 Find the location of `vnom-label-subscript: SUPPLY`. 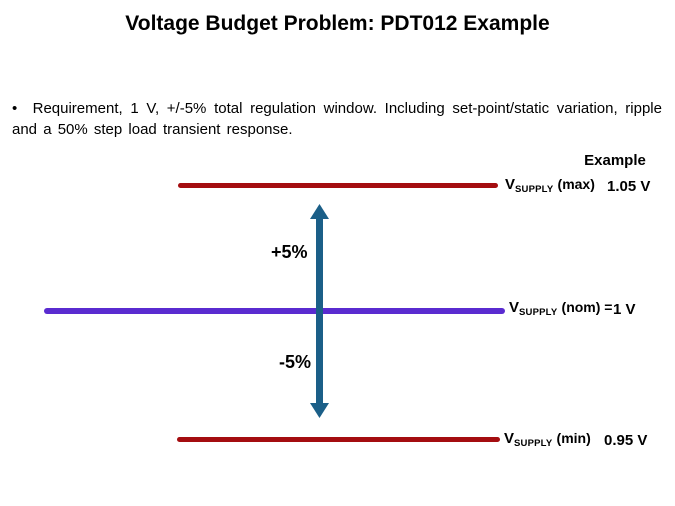

vnom-label-subscript: SUPPLY is located at coordinates (538, 312).